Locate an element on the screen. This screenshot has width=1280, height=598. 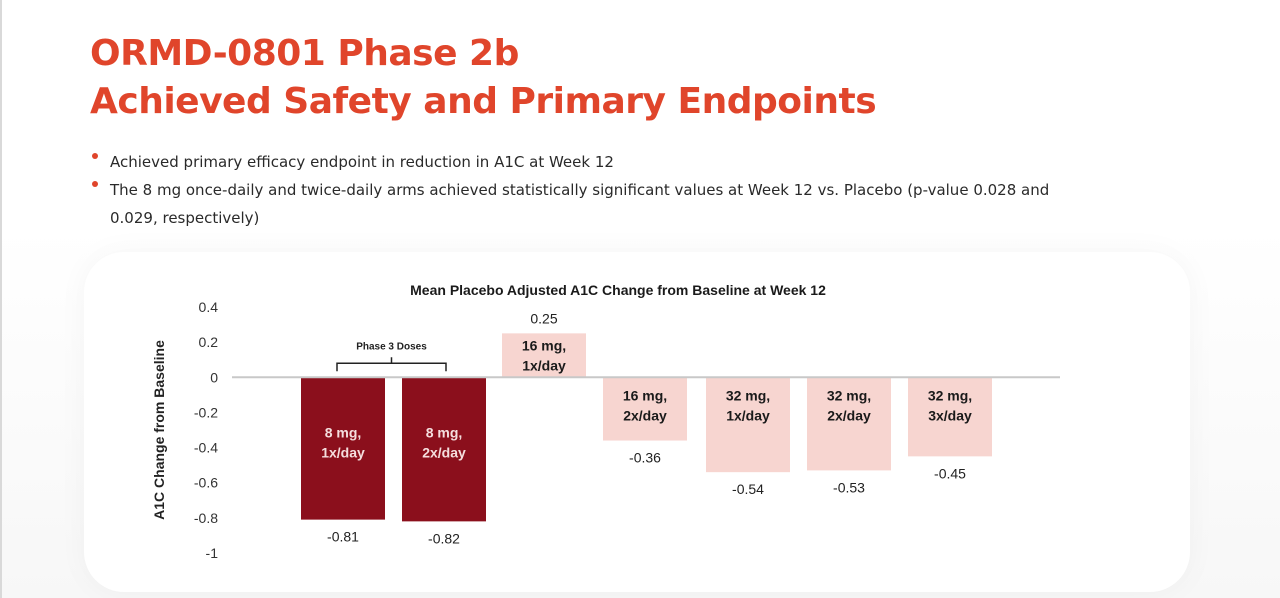
y-tick-label: -0.4 is located at coordinates (206, 448).